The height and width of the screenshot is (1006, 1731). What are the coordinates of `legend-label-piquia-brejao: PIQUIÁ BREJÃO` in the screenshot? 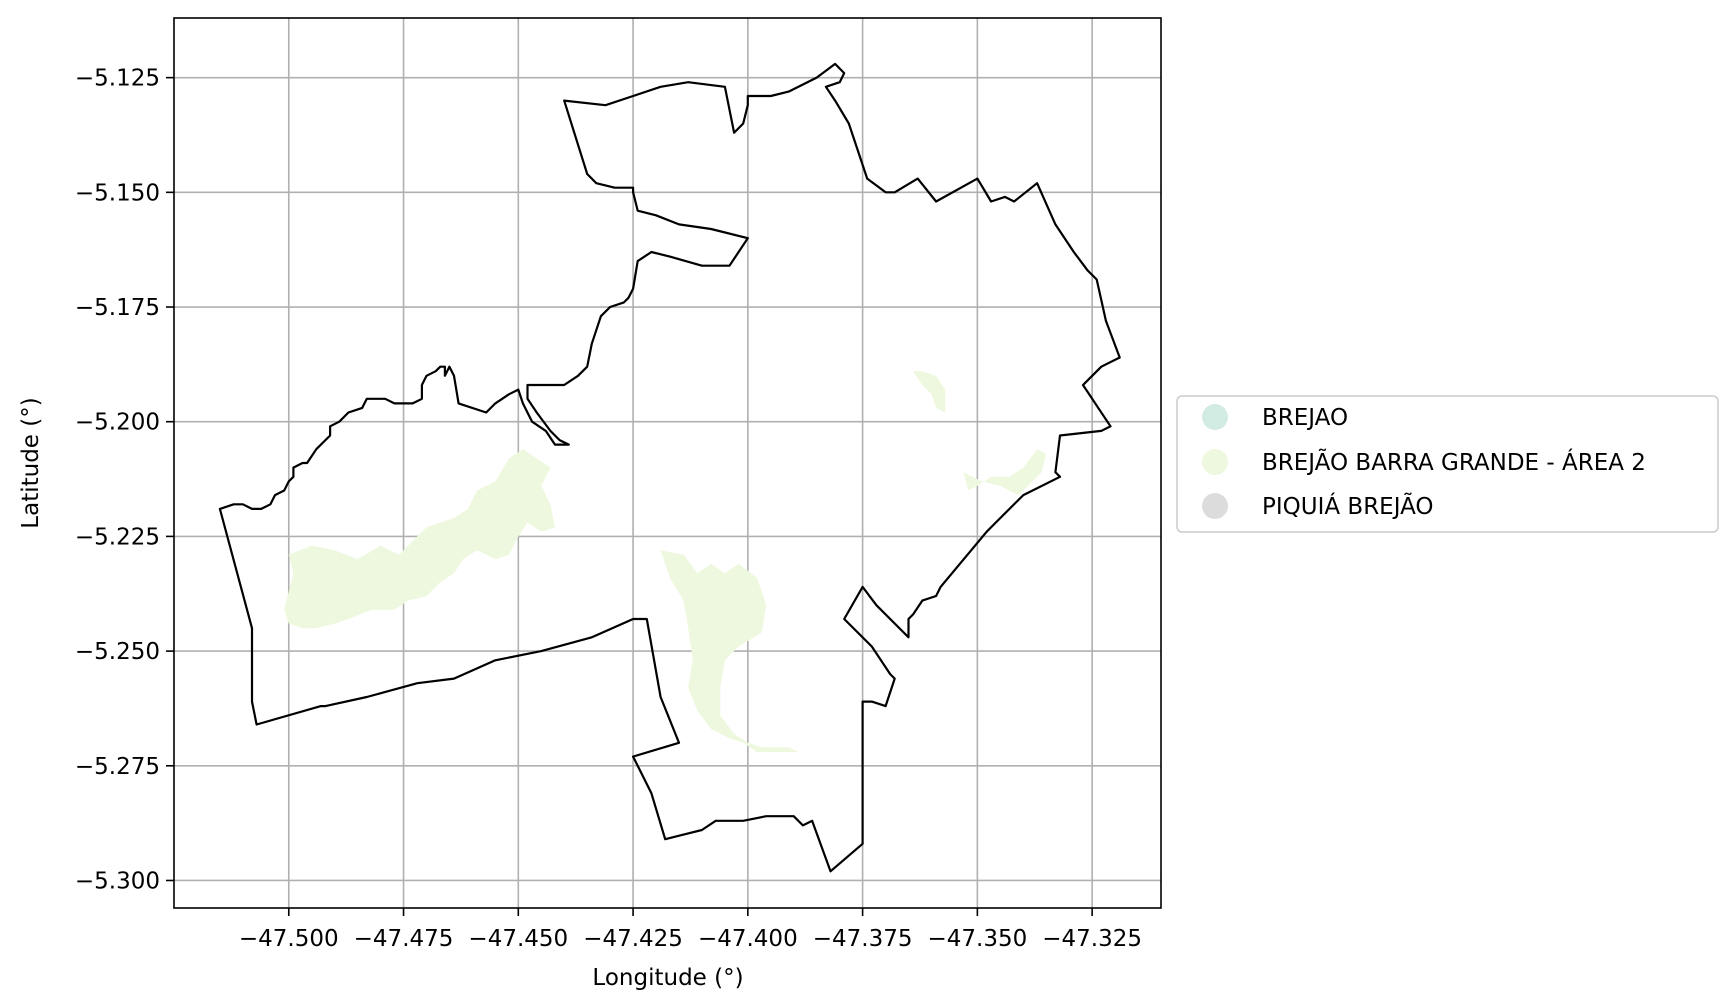 It's located at (1348, 506).